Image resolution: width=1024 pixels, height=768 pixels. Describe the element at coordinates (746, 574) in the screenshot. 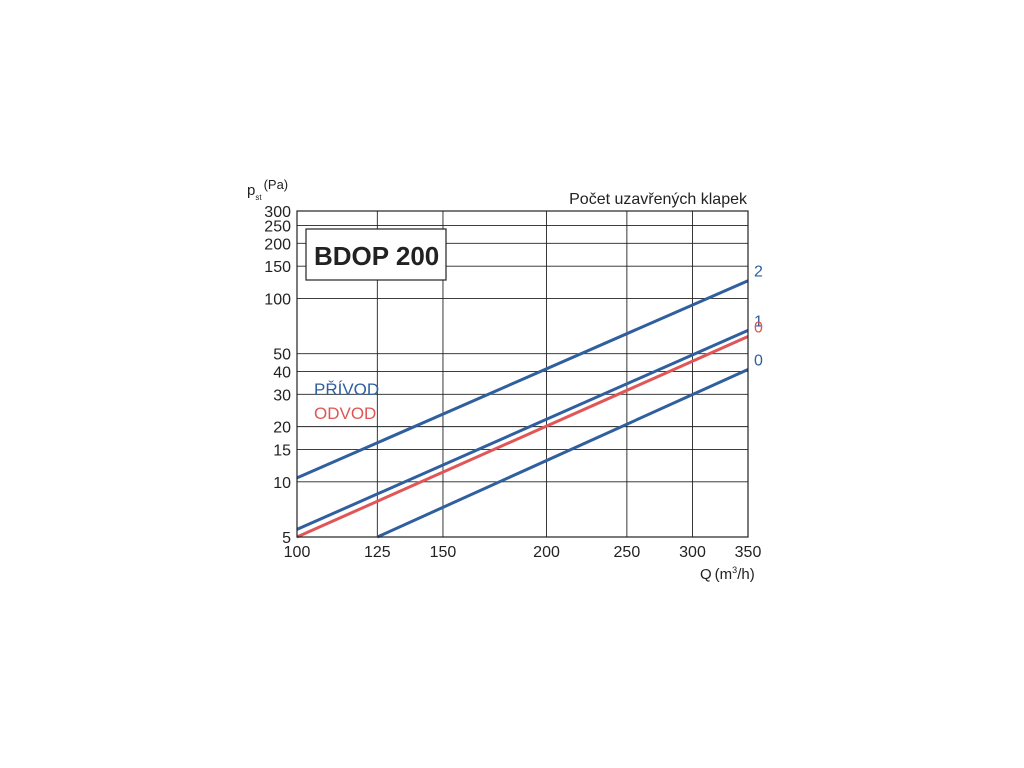

I see `x-axis-label-tail: /h)` at that location.